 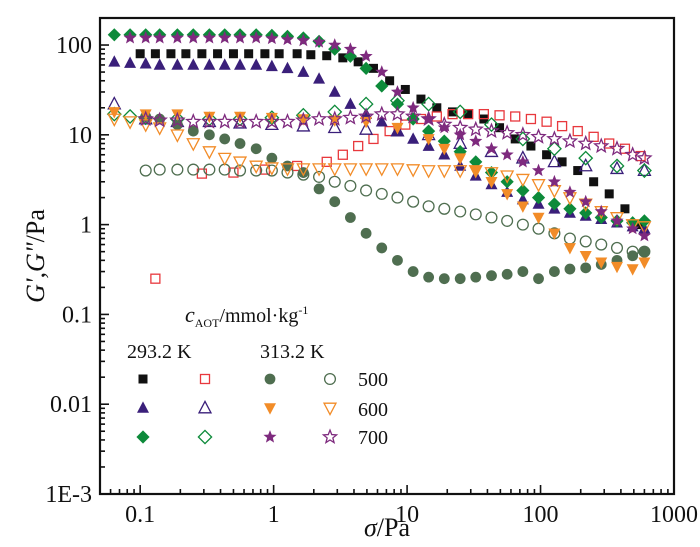 What do you see at coordinates (68, 270) in the screenshot?
I see `y-tick-labels: 1E-3 0.01 0.1 1 10 100` at bounding box center [68, 270].